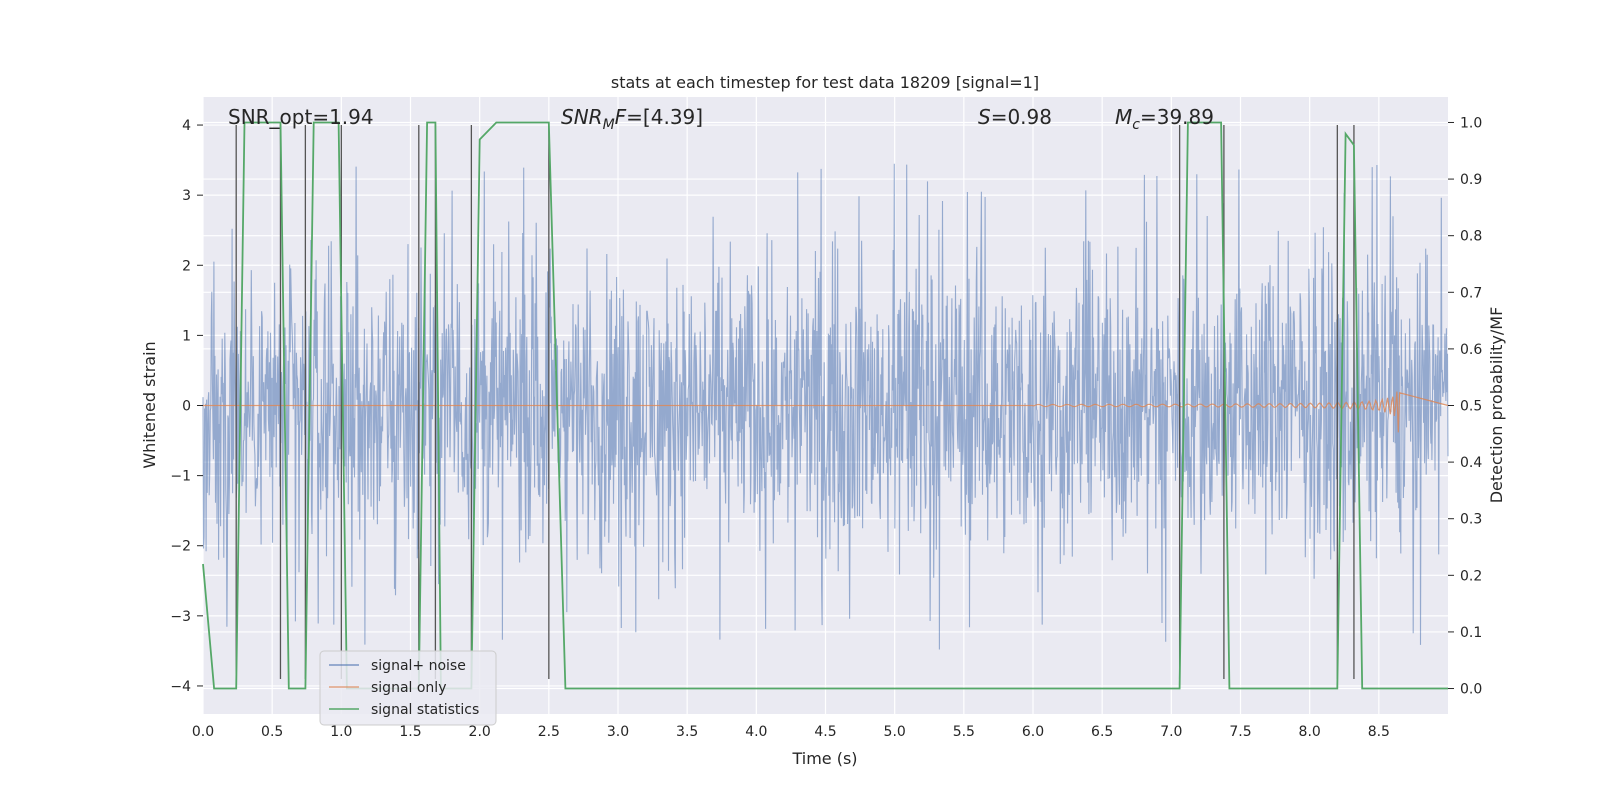 This screenshot has width=1600, height=800. Describe the element at coordinates (964, 732) in the screenshot. I see `x-tick-label: 5.5` at that location.